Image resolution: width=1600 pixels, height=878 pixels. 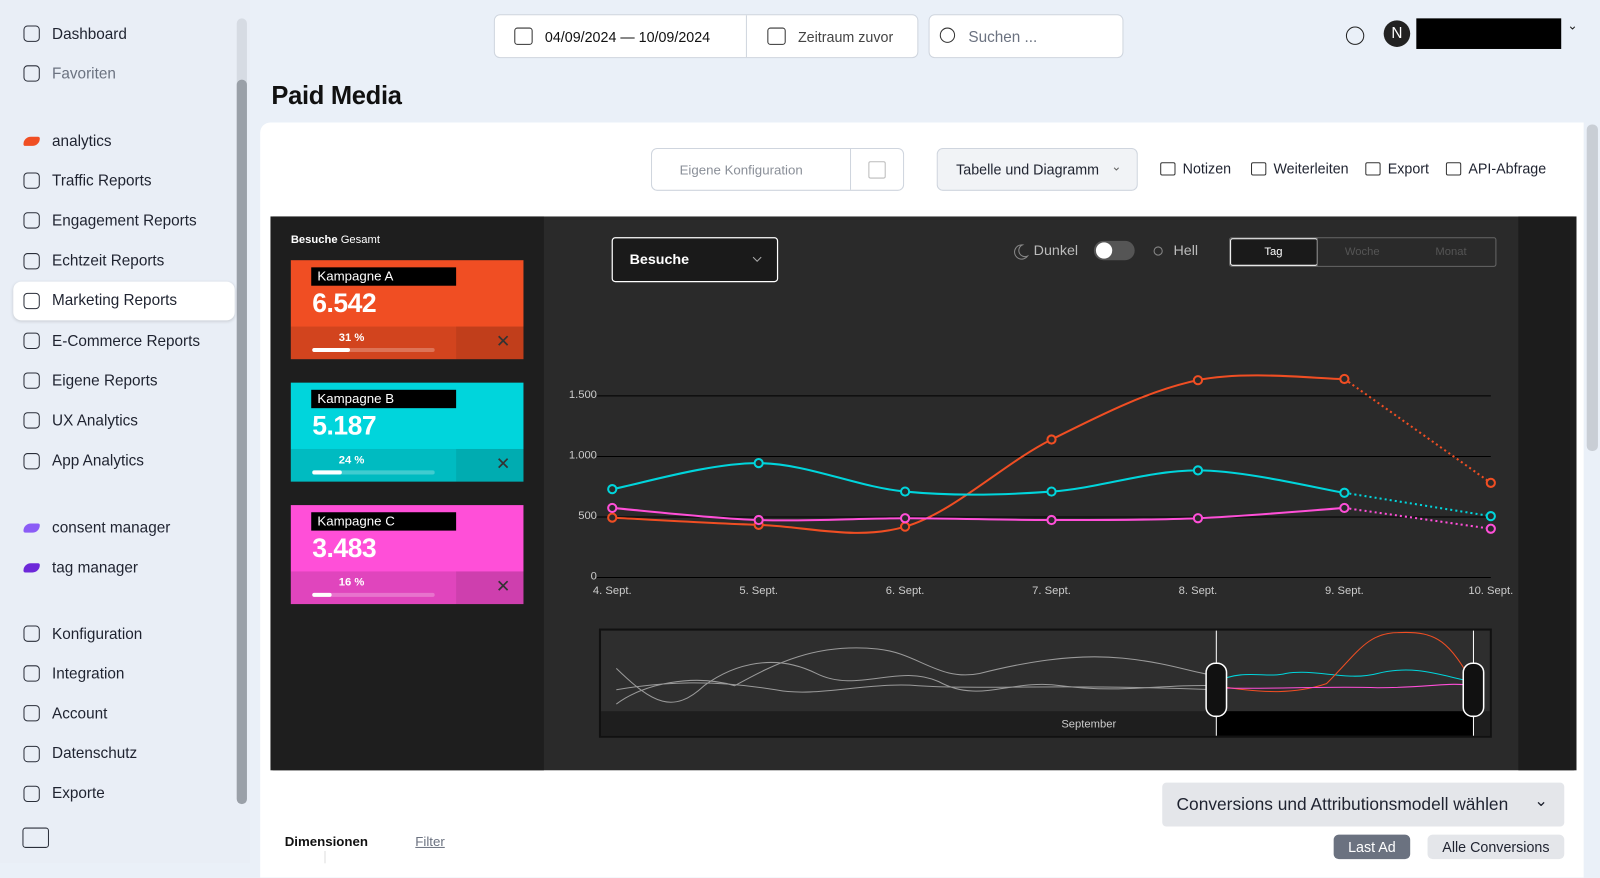 What do you see at coordinates (1372, 847) in the screenshot?
I see `model-option-active: Last Ad` at bounding box center [1372, 847].